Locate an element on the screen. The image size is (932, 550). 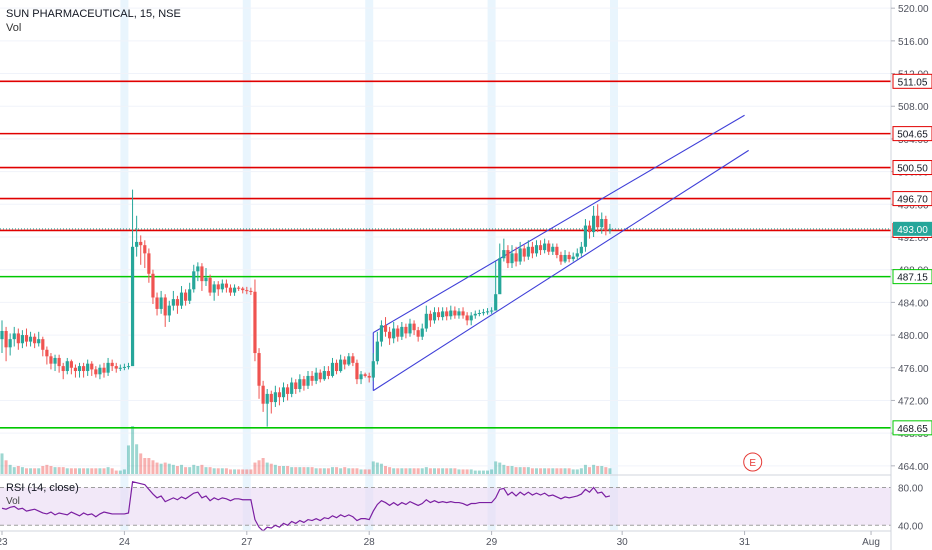
last-price-box is located at coordinates (912, 228).